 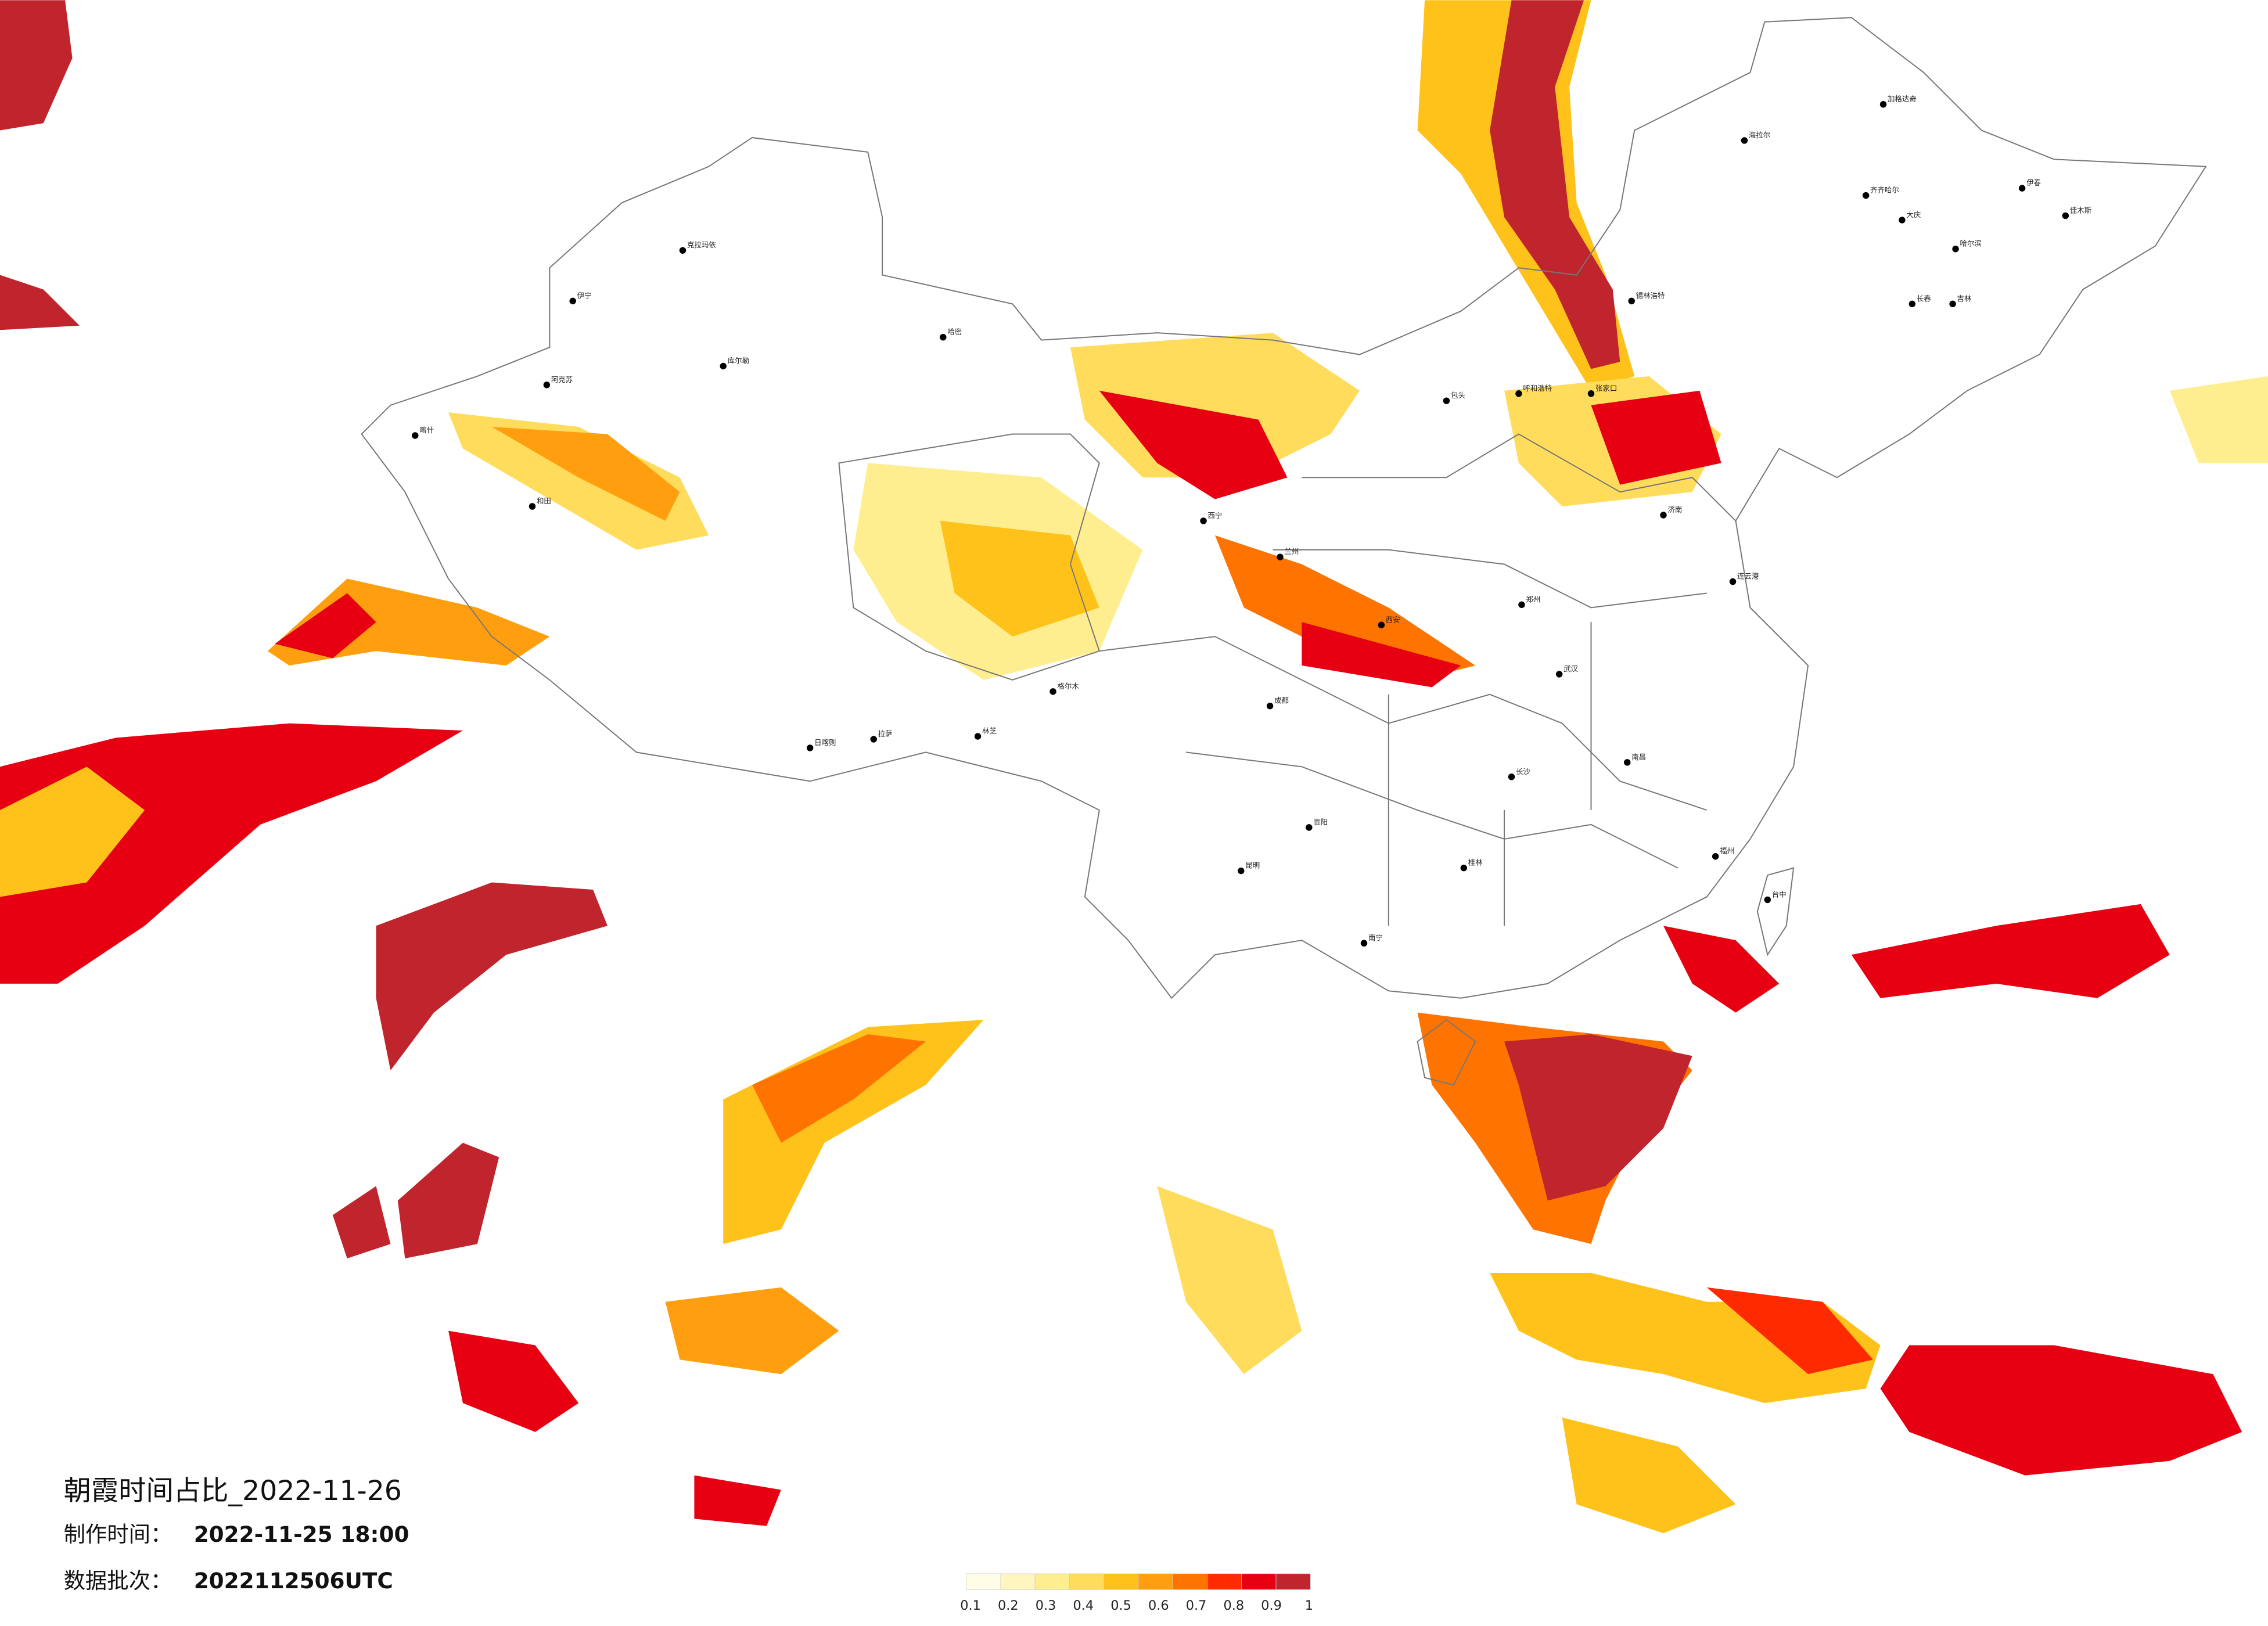 I want to click on city-label: 海拉尔, so click(x=1759, y=135).